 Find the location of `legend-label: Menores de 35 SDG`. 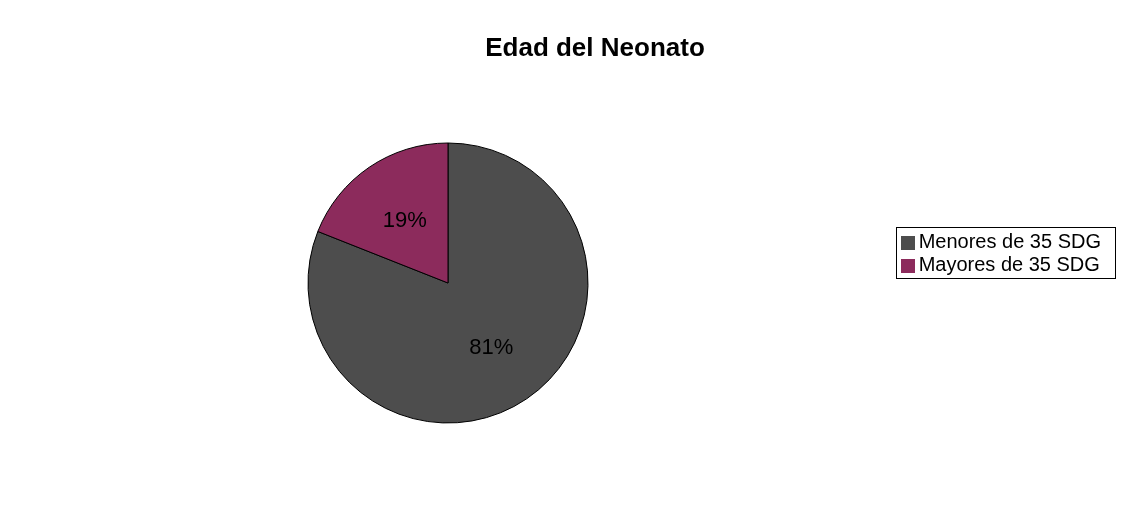

legend-label: Menores de 35 SDG is located at coordinates (1009, 241).